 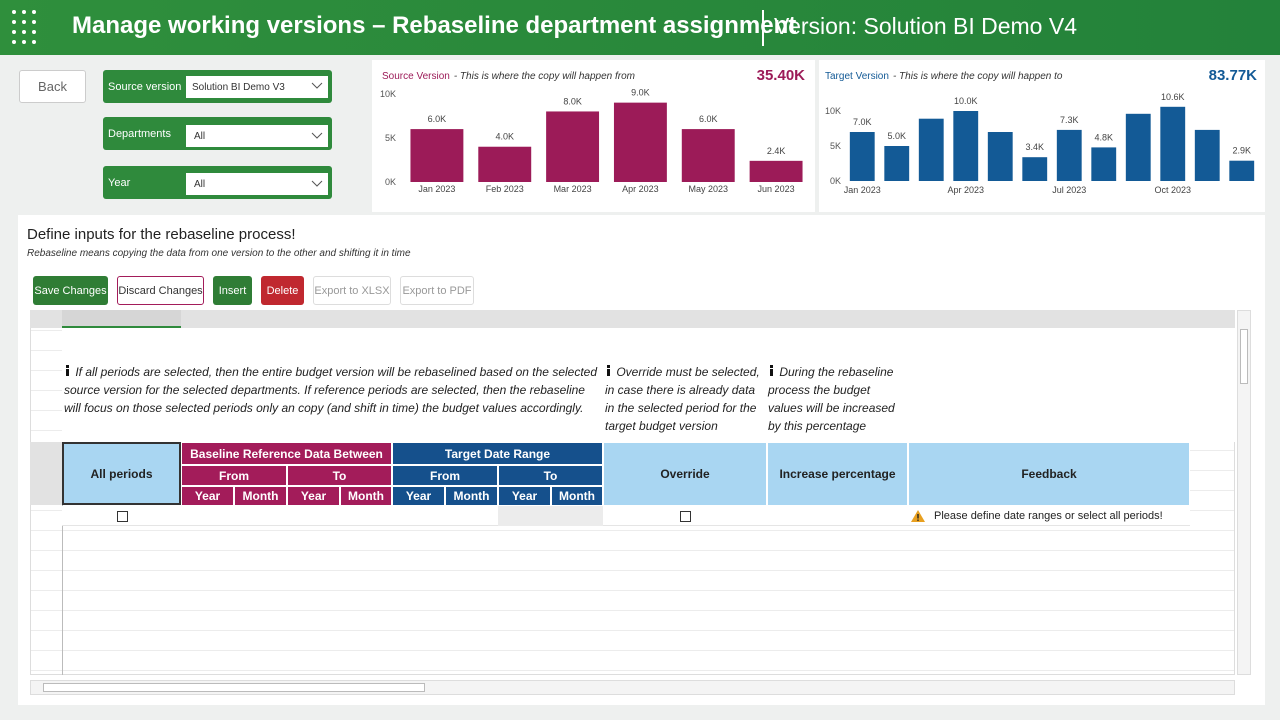 What do you see at coordinates (837, 474) in the screenshot?
I see `column-header: Increase percentage` at bounding box center [837, 474].